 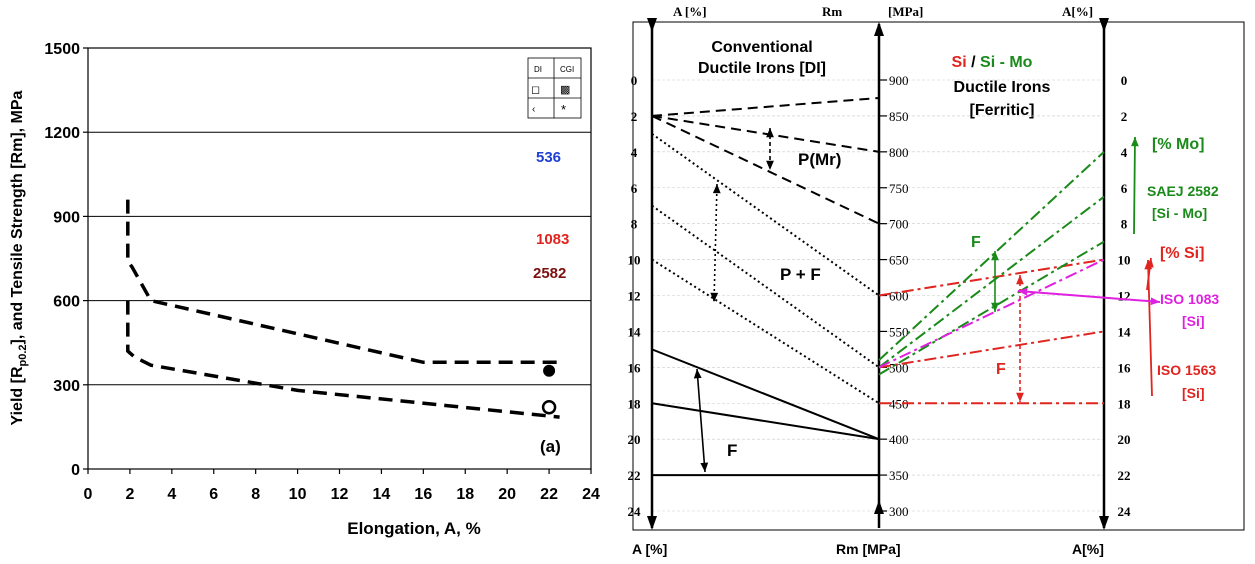 What do you see at coordinates (255, 494) in the screenshot?
I see `x-tick-label: 8` at bounding box center [255, 494].